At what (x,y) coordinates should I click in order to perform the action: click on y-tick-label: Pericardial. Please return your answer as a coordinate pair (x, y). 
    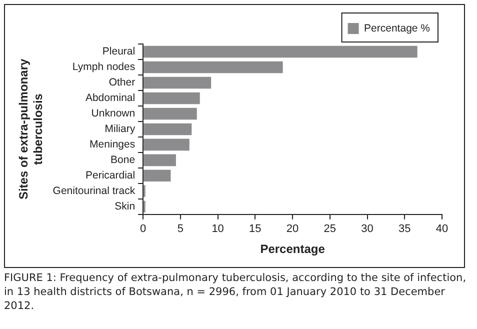
    Looking at the image, I should click on (110, 176).